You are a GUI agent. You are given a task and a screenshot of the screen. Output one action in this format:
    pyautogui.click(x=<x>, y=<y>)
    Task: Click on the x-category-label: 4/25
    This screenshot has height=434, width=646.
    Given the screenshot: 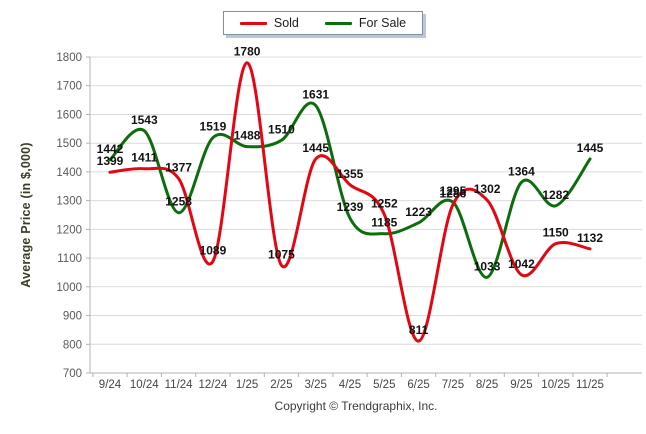 What is the action you would take?
    pyautogui.click(x=350, y=385)
    